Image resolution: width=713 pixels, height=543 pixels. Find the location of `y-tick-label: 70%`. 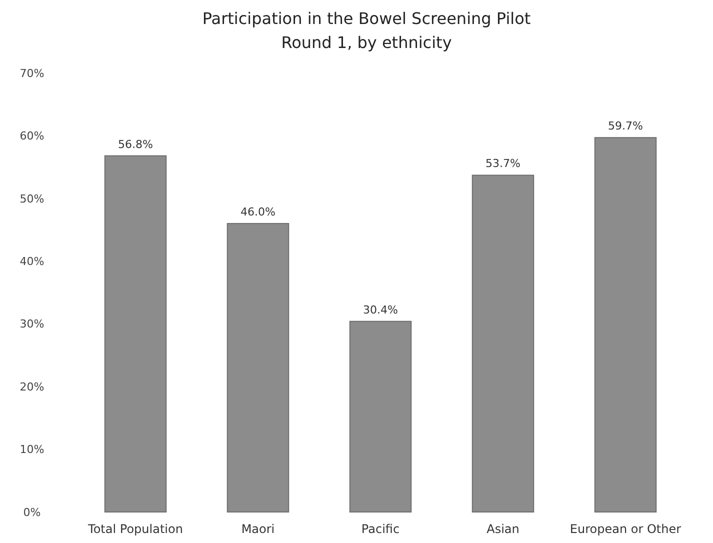

y-tick-label: 70% is located at coordinates (32, 73).